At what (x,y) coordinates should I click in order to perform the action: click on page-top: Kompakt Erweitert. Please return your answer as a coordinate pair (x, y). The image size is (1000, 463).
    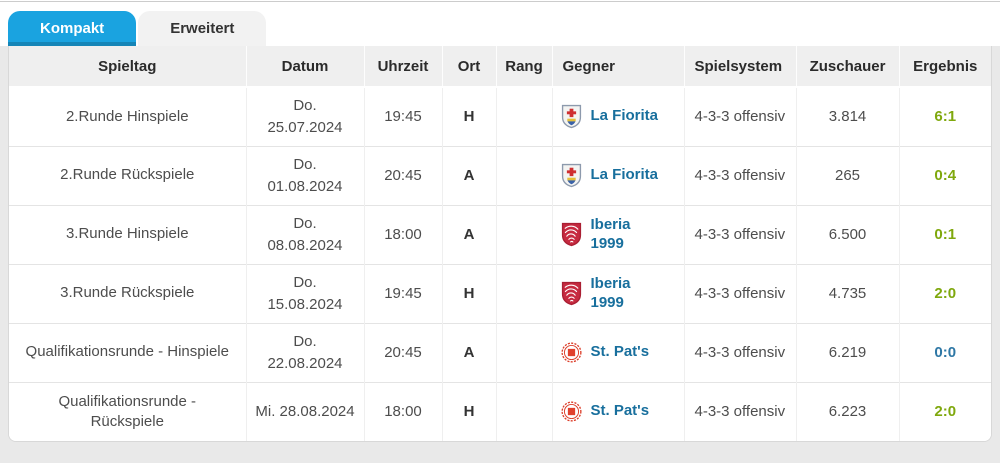
    Looking at the image, I should click on (500, 23).